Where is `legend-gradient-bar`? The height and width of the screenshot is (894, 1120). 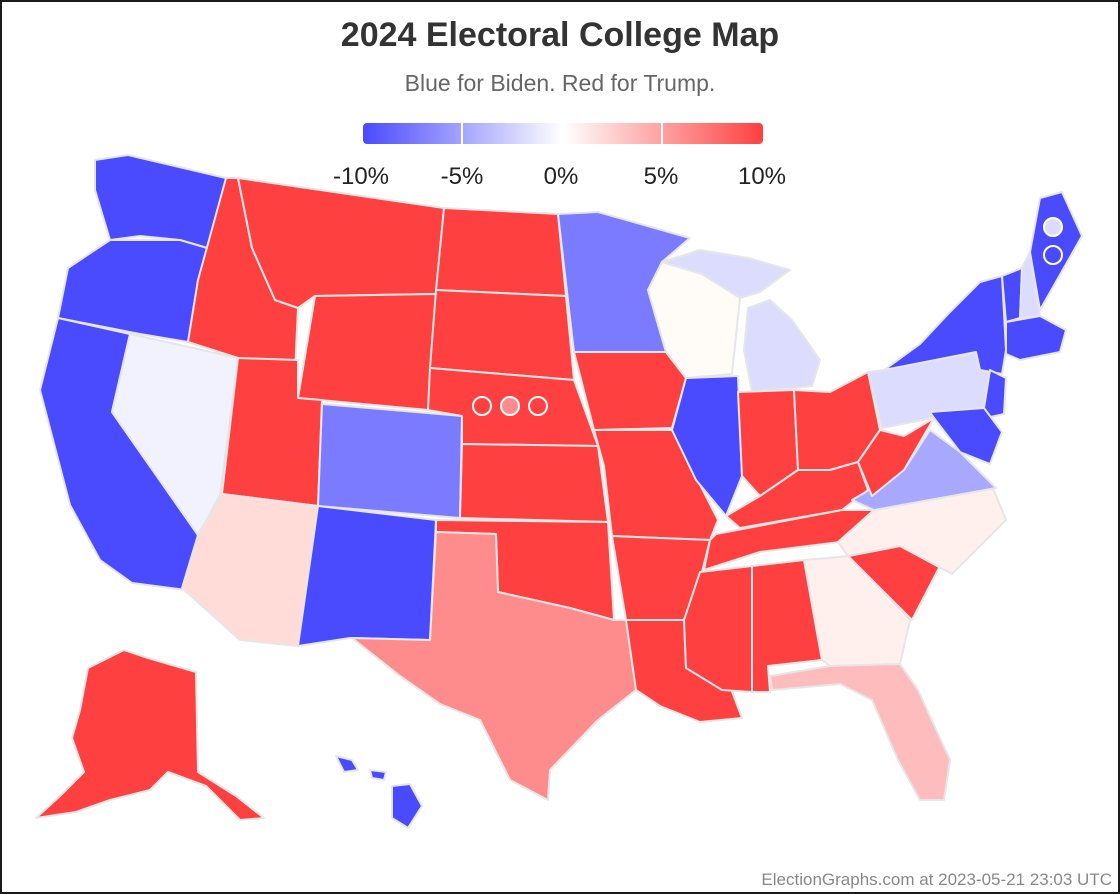
legend-gradient-bar is located at coordinates (563, 133).